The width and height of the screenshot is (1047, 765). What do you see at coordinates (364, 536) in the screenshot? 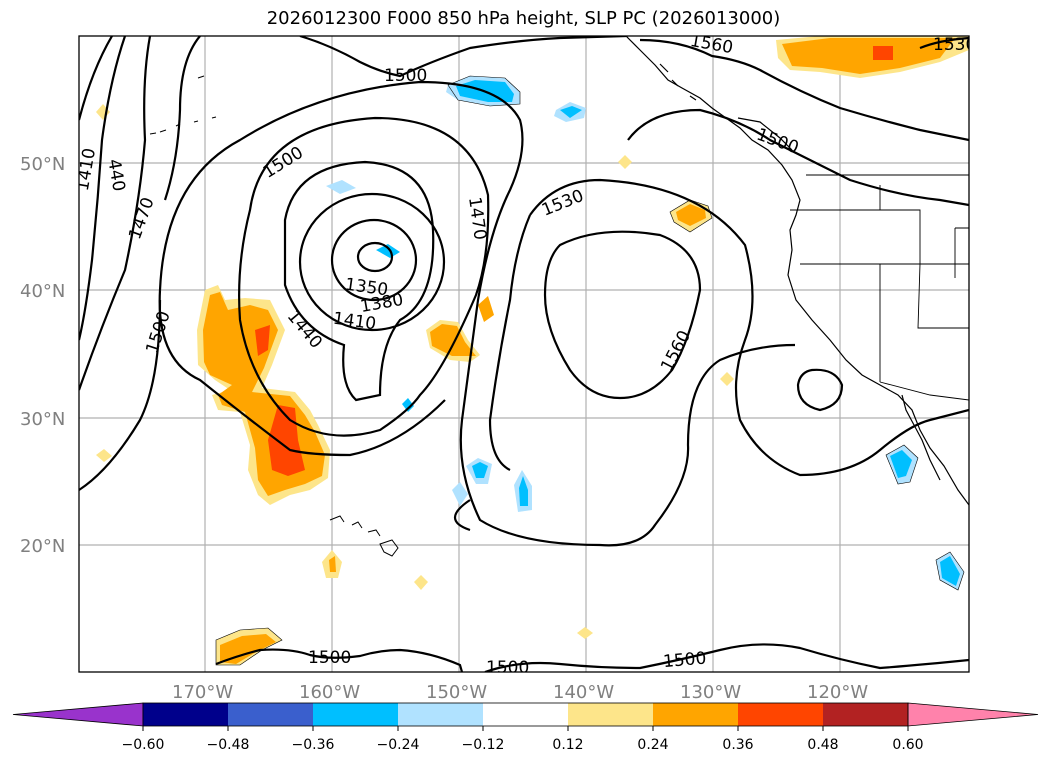
I see `hawaii-islands` at bounding box center [364, 536].